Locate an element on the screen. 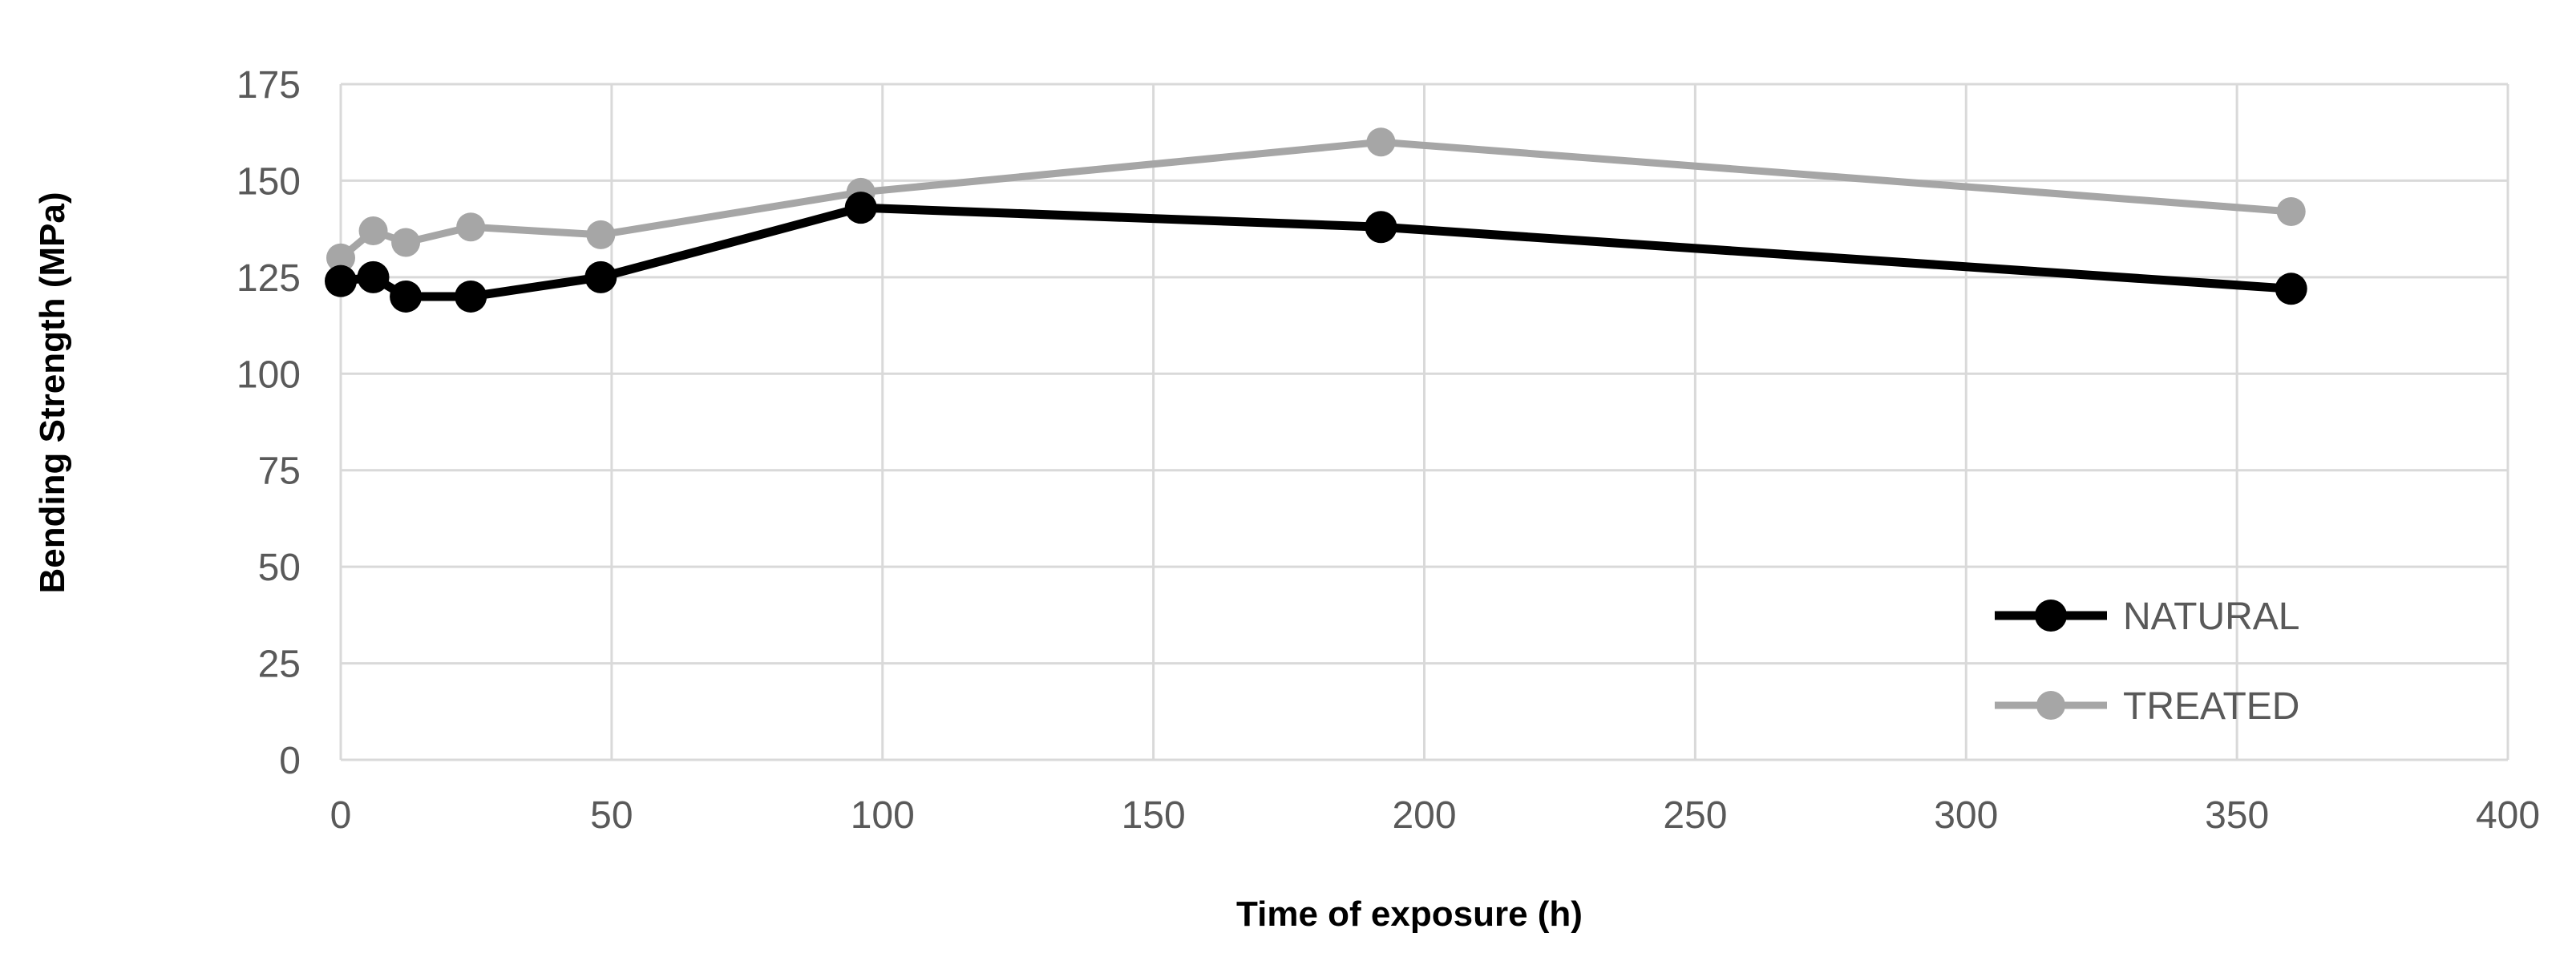 This screenshot has height=965, width=2576. y-tick-label: 0 is located at coordinates (290, 761).